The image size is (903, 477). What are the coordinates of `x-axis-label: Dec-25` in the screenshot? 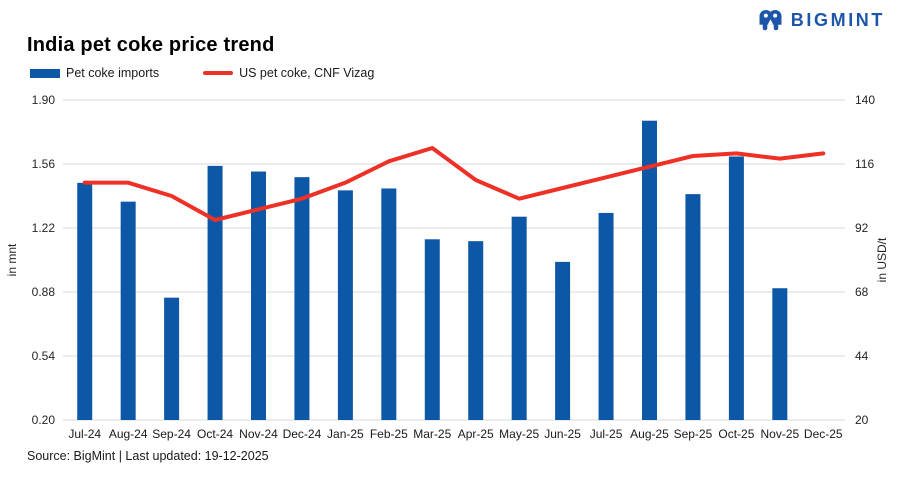 It's located at (823, 434).